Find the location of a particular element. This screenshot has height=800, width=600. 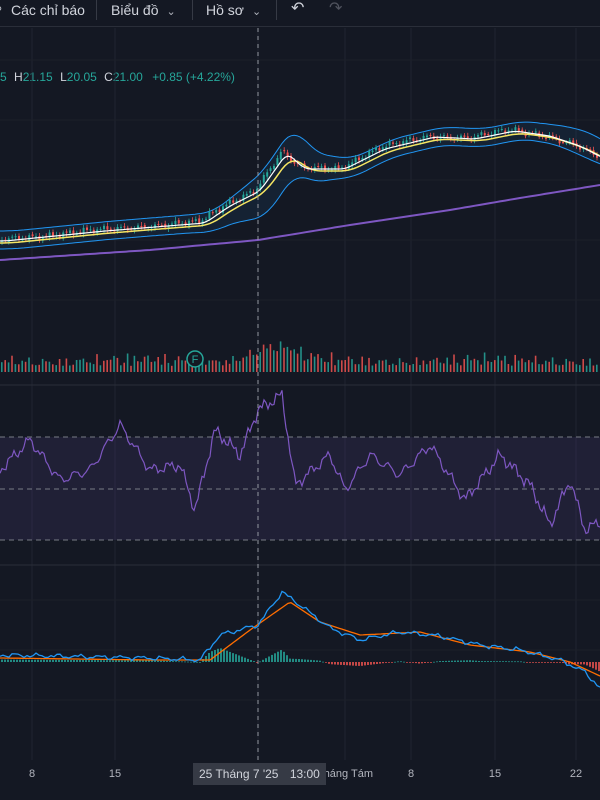

x-tick: Tháng Tám is located at coordinates (345, 774).